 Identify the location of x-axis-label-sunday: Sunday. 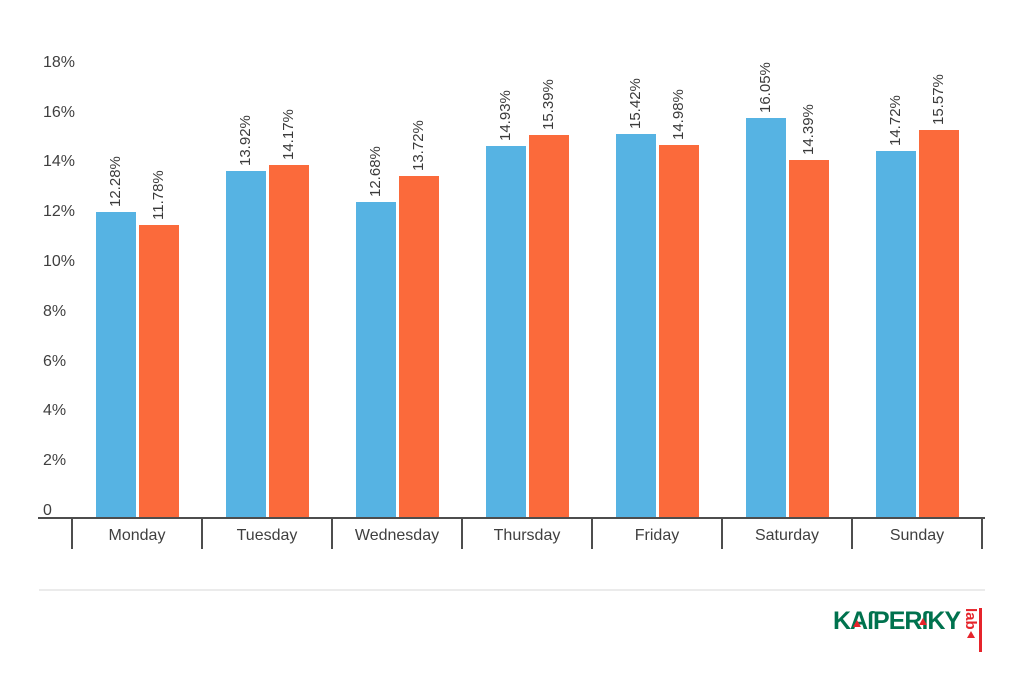
(917, 535).